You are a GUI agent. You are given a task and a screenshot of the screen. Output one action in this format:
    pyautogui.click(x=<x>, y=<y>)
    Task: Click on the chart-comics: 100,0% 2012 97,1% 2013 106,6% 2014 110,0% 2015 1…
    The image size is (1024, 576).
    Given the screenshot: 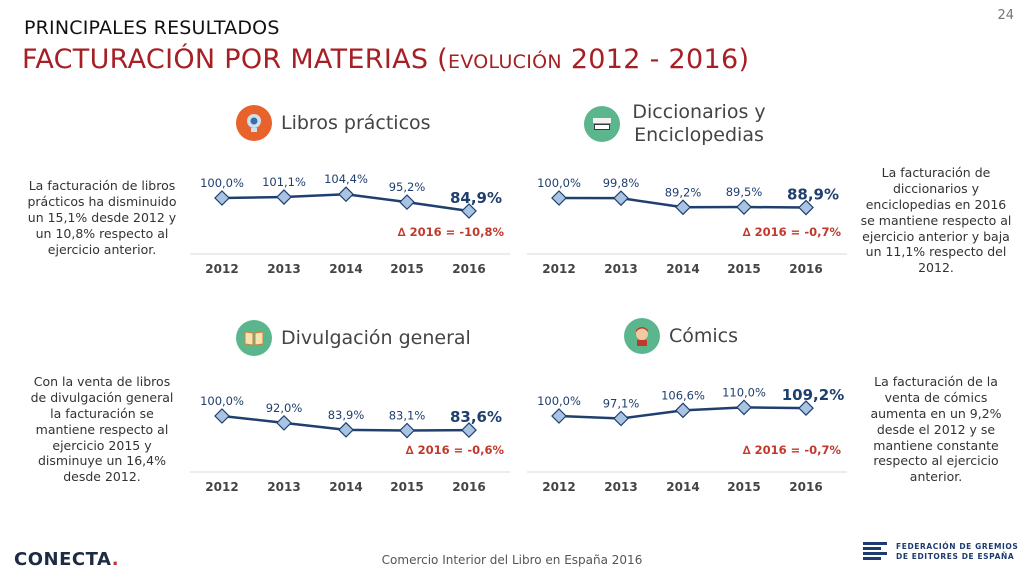 What is the action you would take?
    pyautogui.click(x=687, y=439)
    